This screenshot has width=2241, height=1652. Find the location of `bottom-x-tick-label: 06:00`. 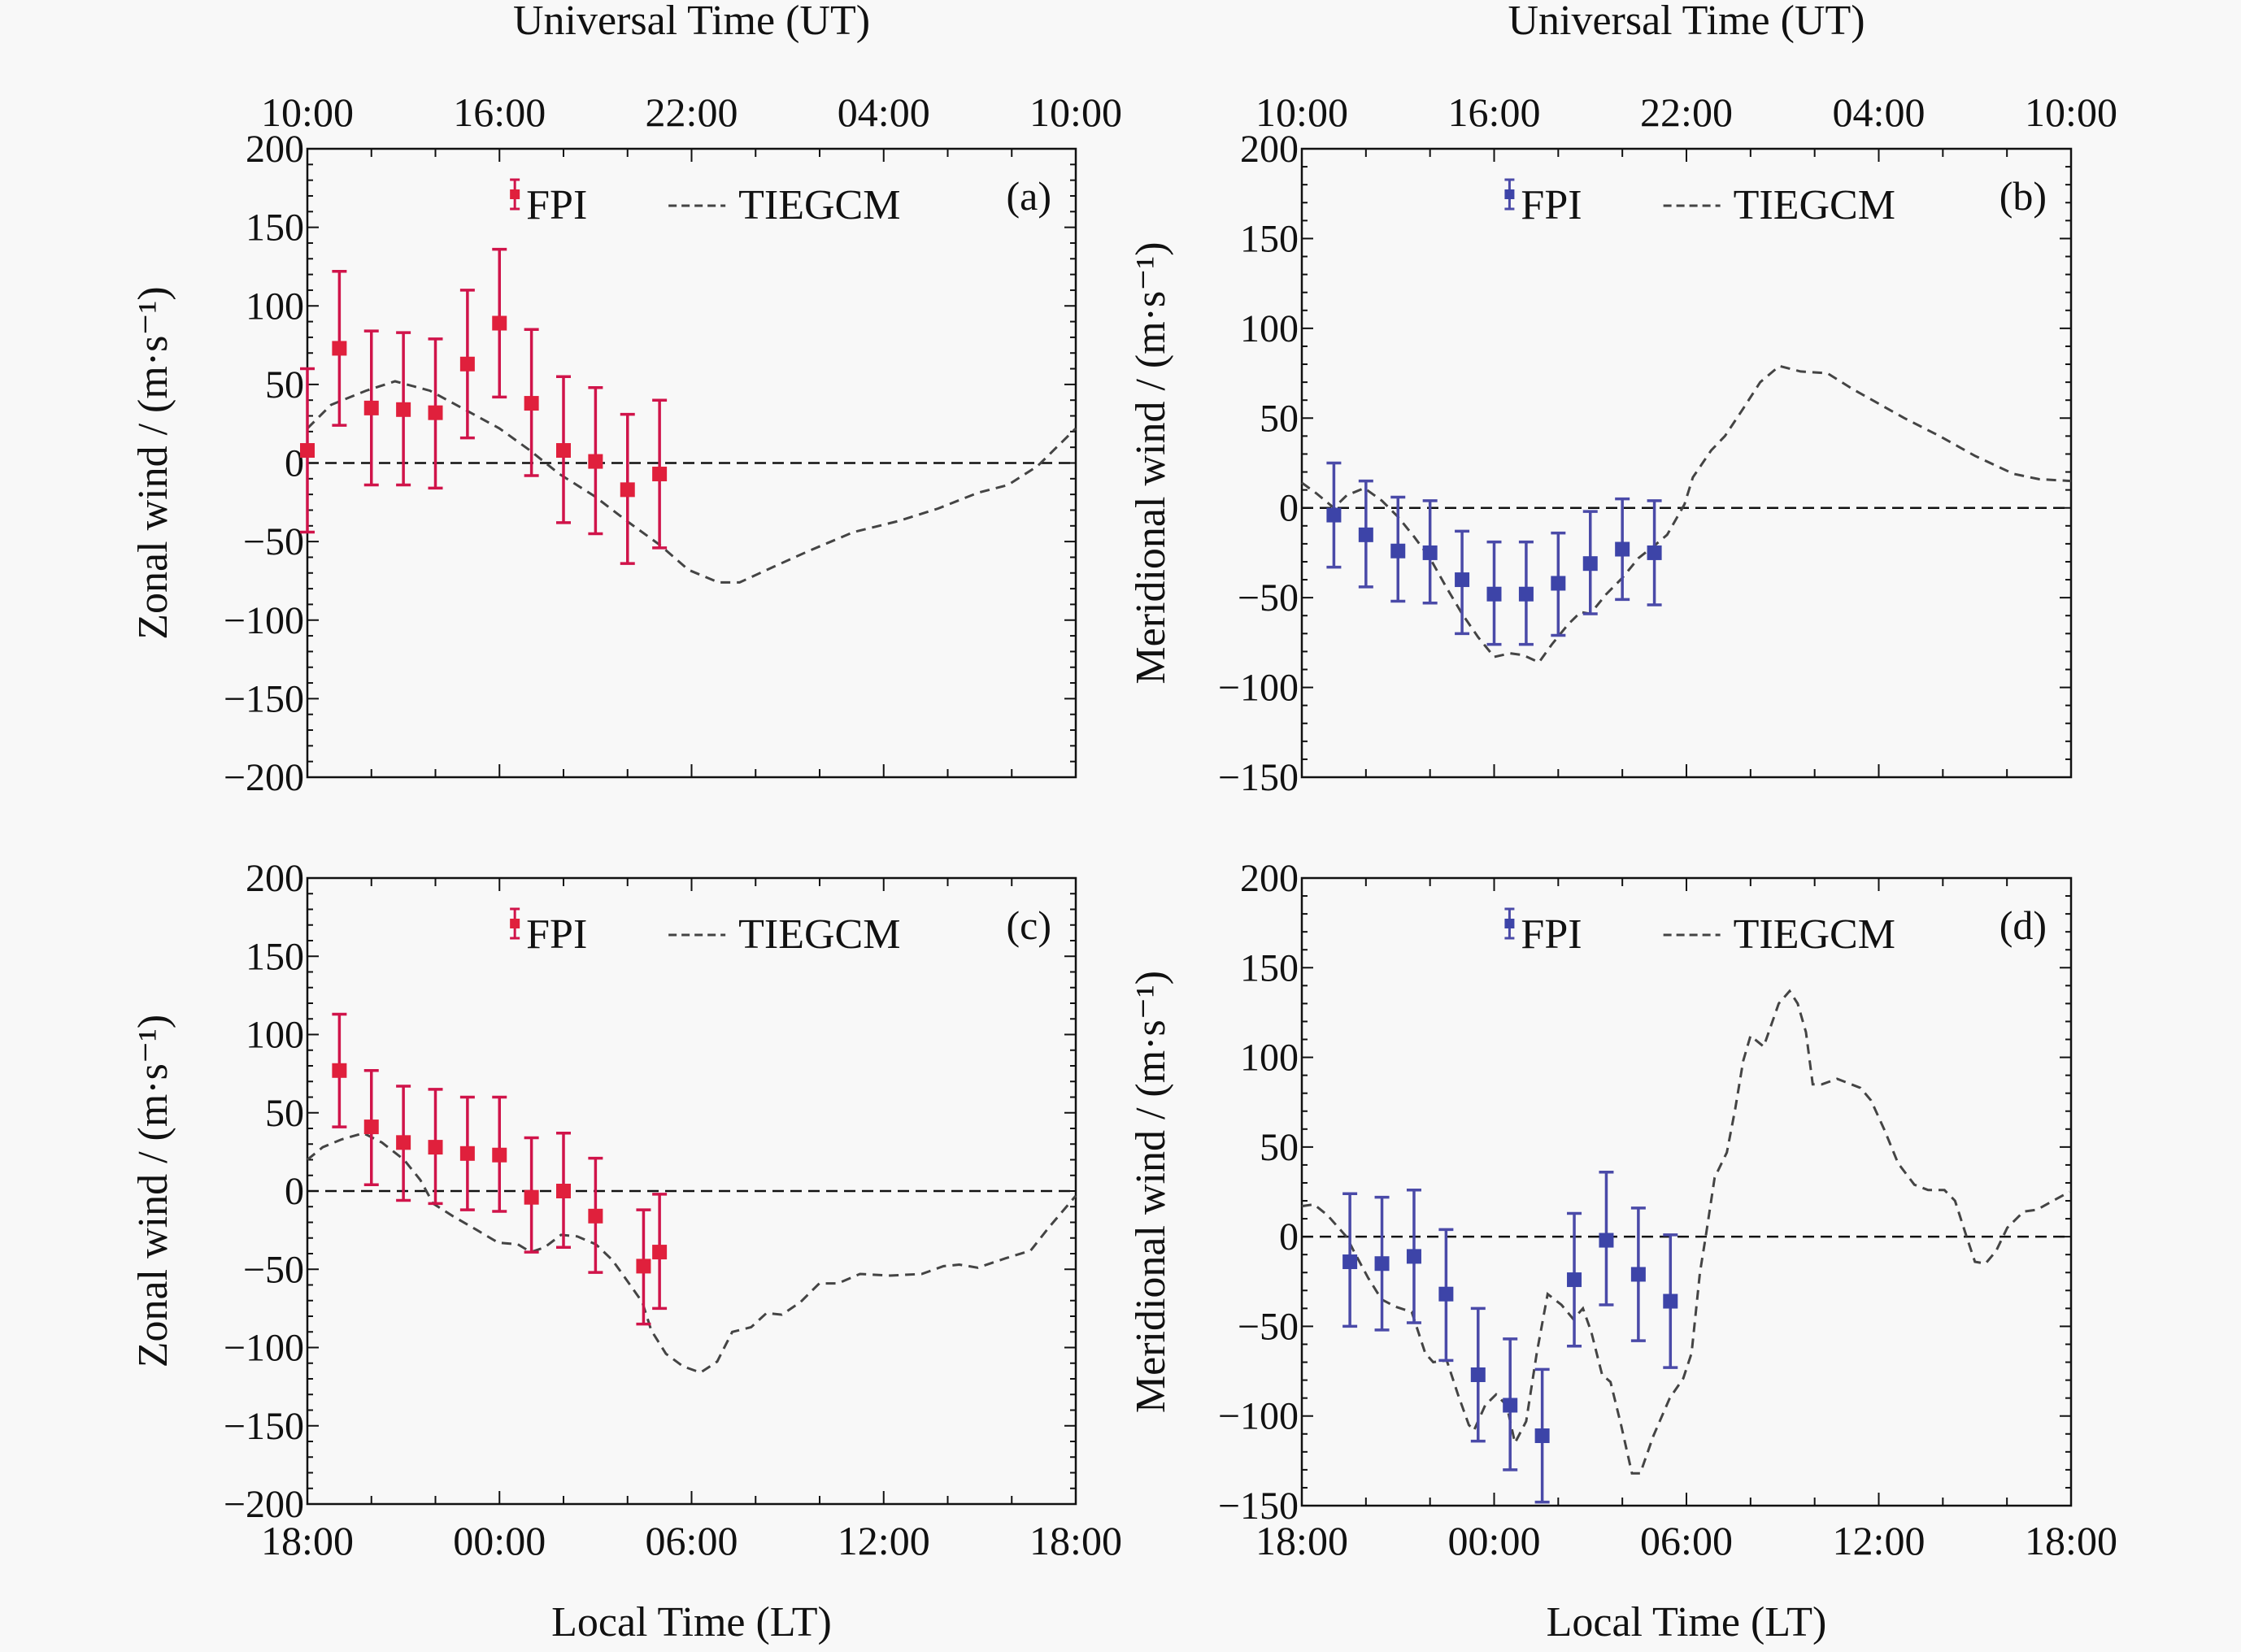

bottom-x-tick-label: 06:00 is located at coordinates (1686, 1540).